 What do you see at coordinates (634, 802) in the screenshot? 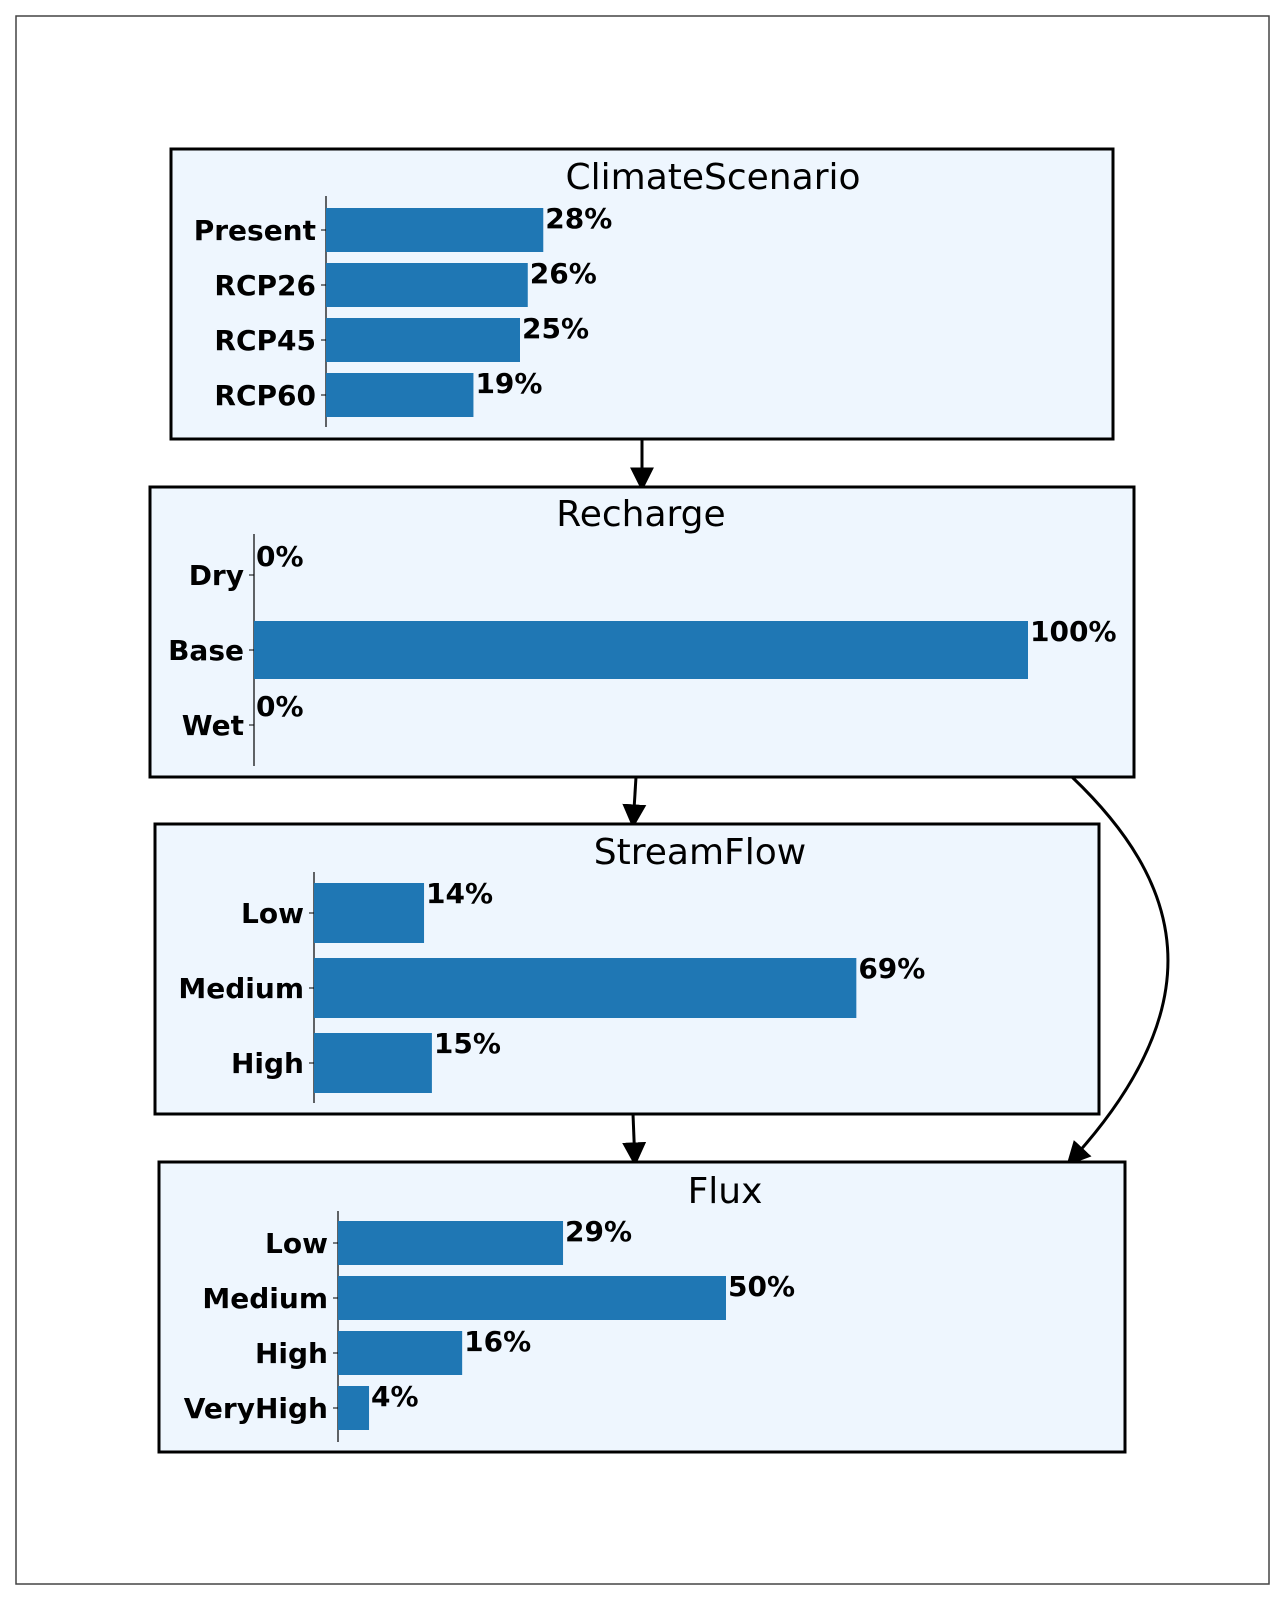
I see `edge-recharge-to-streamflow` at bounding box center [634, 802].